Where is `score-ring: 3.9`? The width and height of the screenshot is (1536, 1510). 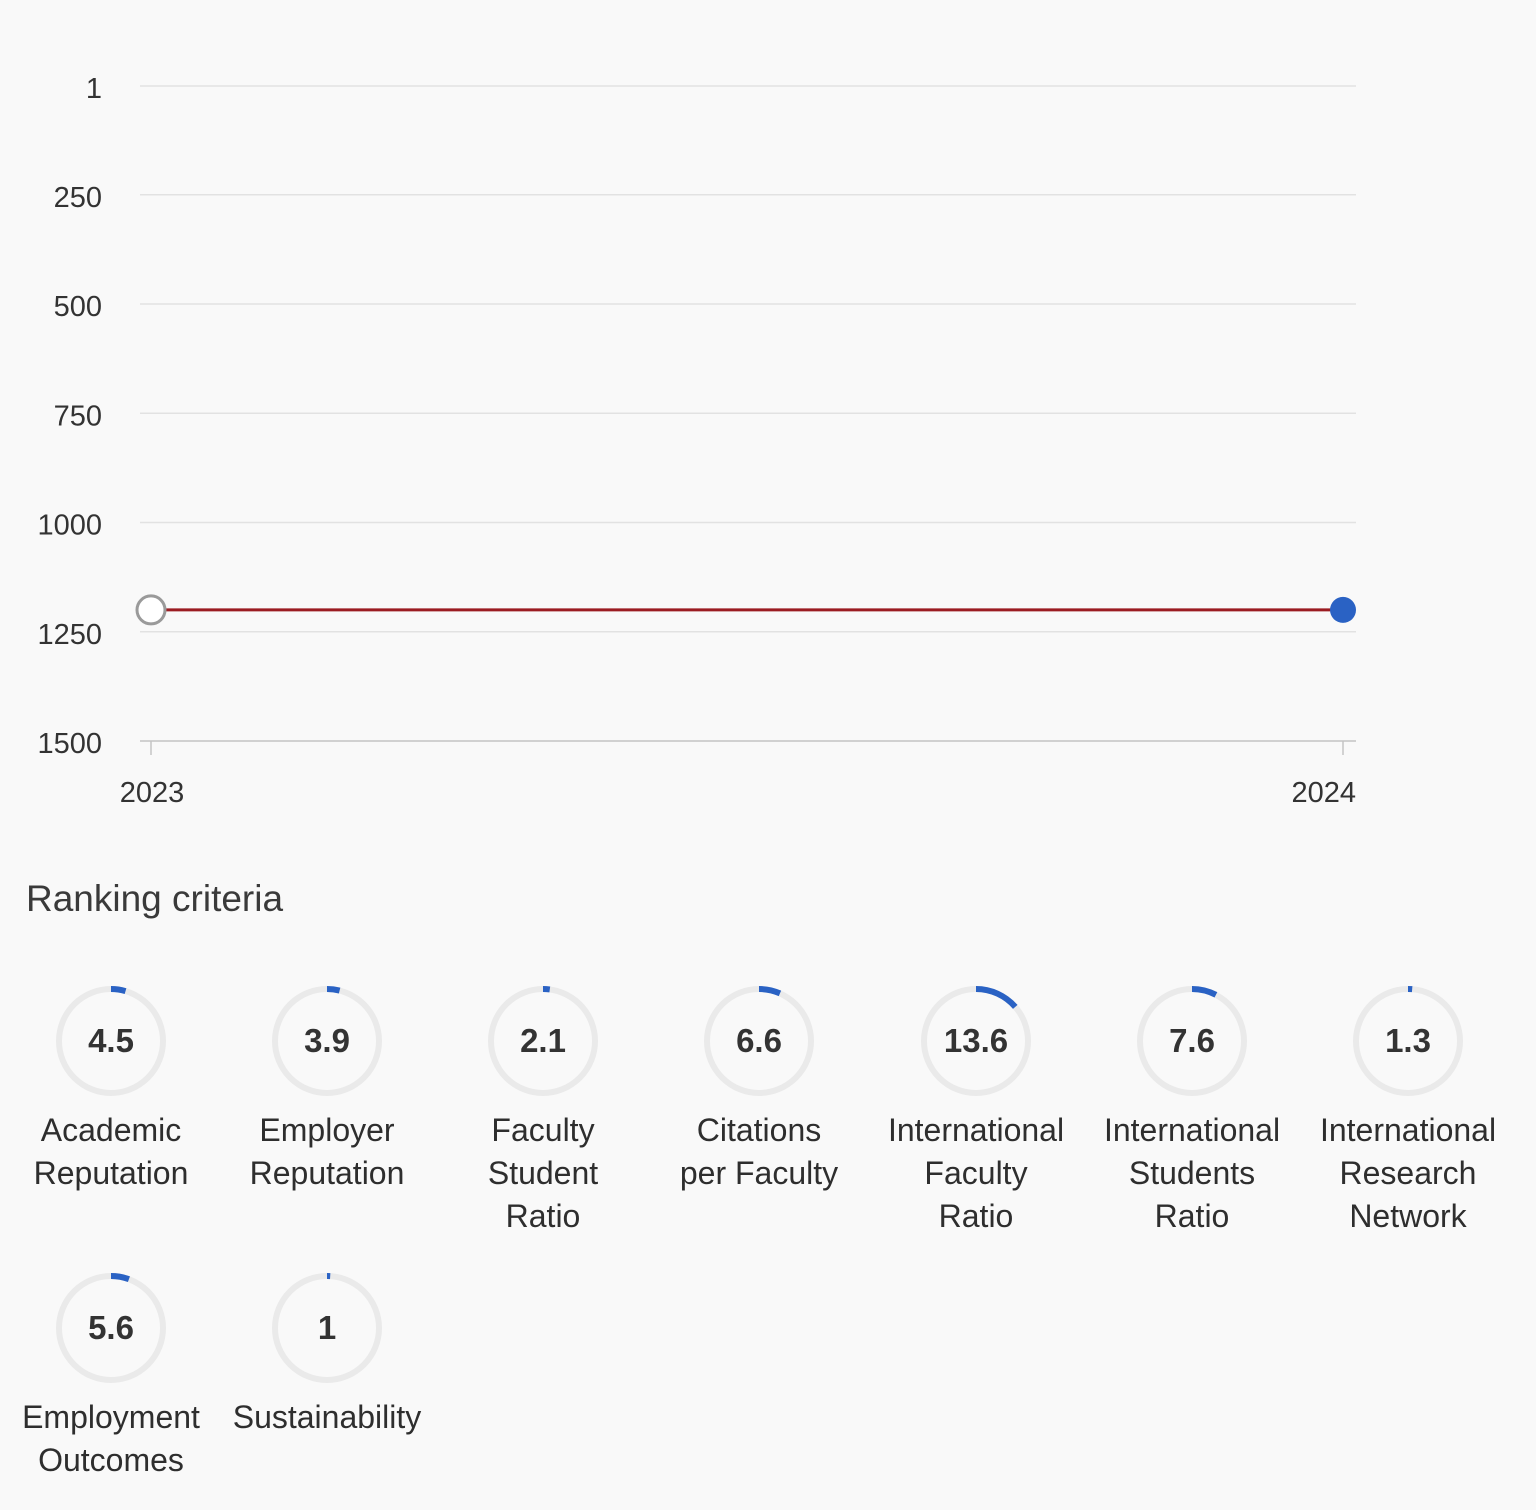
score-ring: 3.9 is located at coordinates (327, 1041).